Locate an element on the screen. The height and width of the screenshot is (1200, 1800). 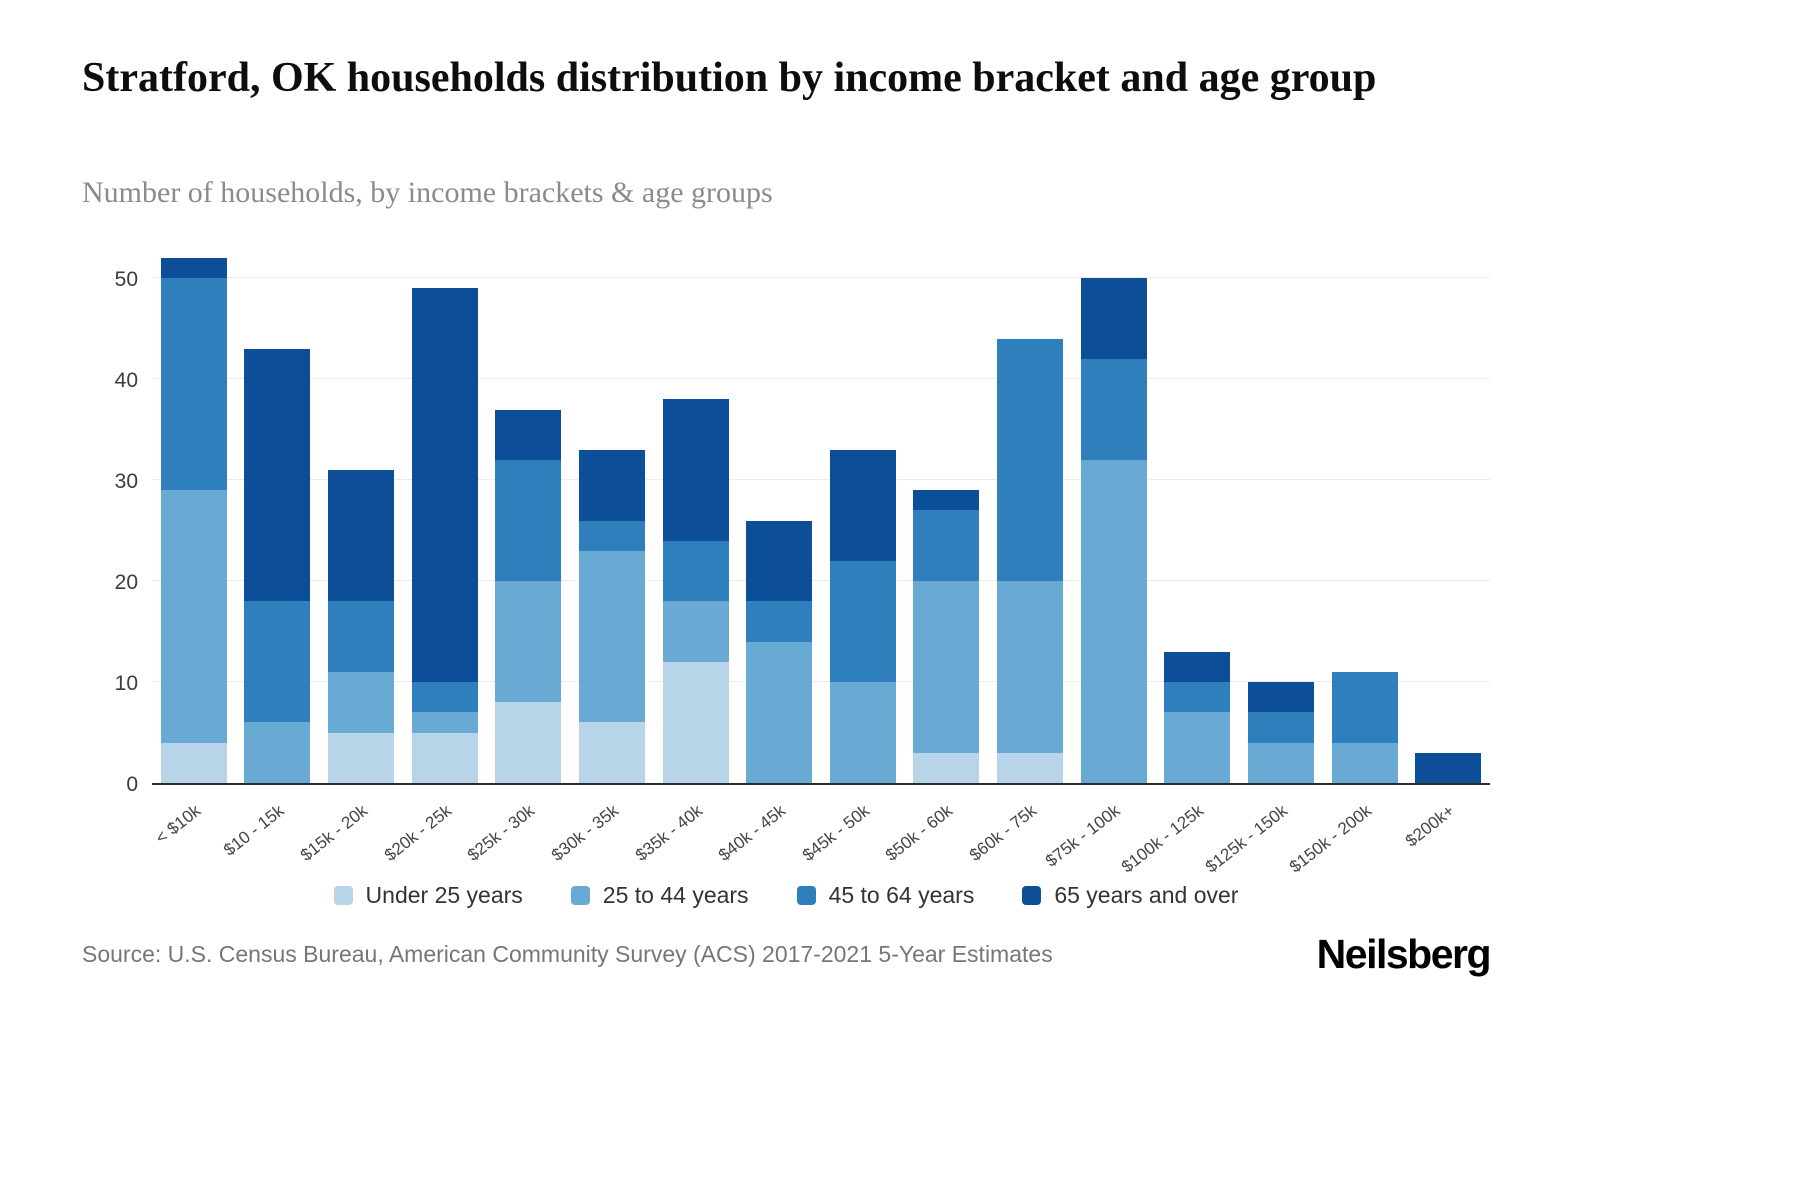
x-slot-10k: < $10k is located at coordinates (194, 839).